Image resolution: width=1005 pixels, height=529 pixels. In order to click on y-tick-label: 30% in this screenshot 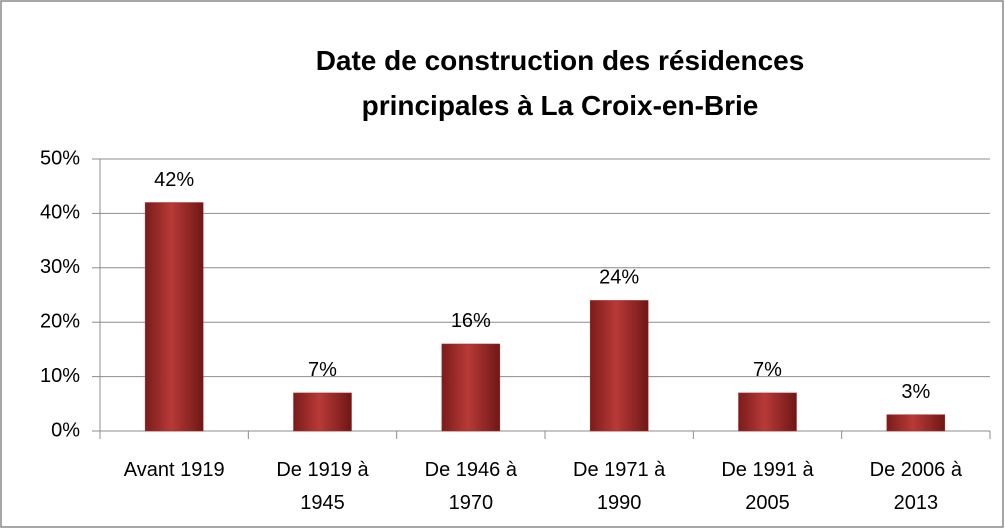, I will do `click(60, 267)`.